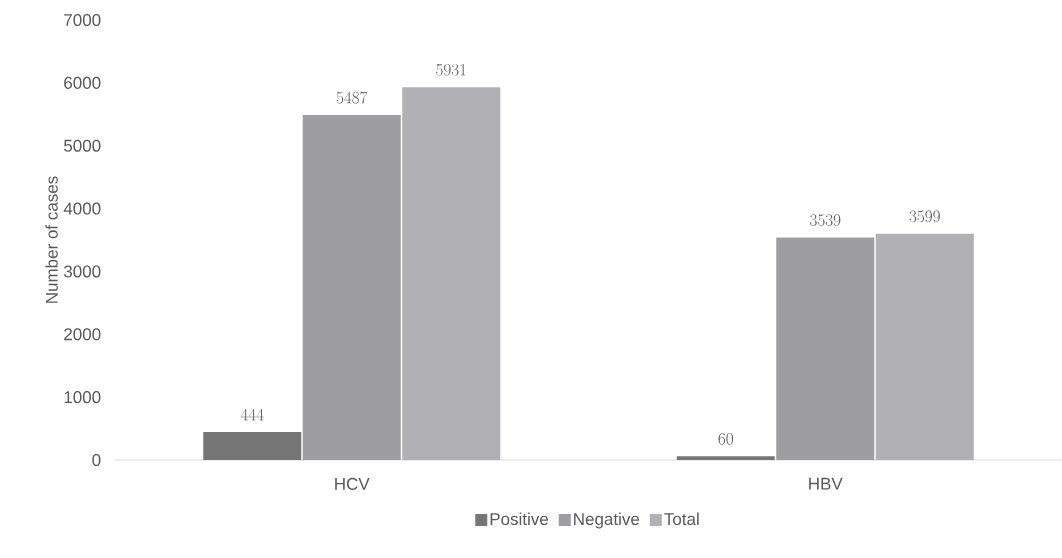 The image size is (1062, 558). Describe the element at coordinates (607, 520) in the screenshot. I see `legend-label: Negative` at that location.